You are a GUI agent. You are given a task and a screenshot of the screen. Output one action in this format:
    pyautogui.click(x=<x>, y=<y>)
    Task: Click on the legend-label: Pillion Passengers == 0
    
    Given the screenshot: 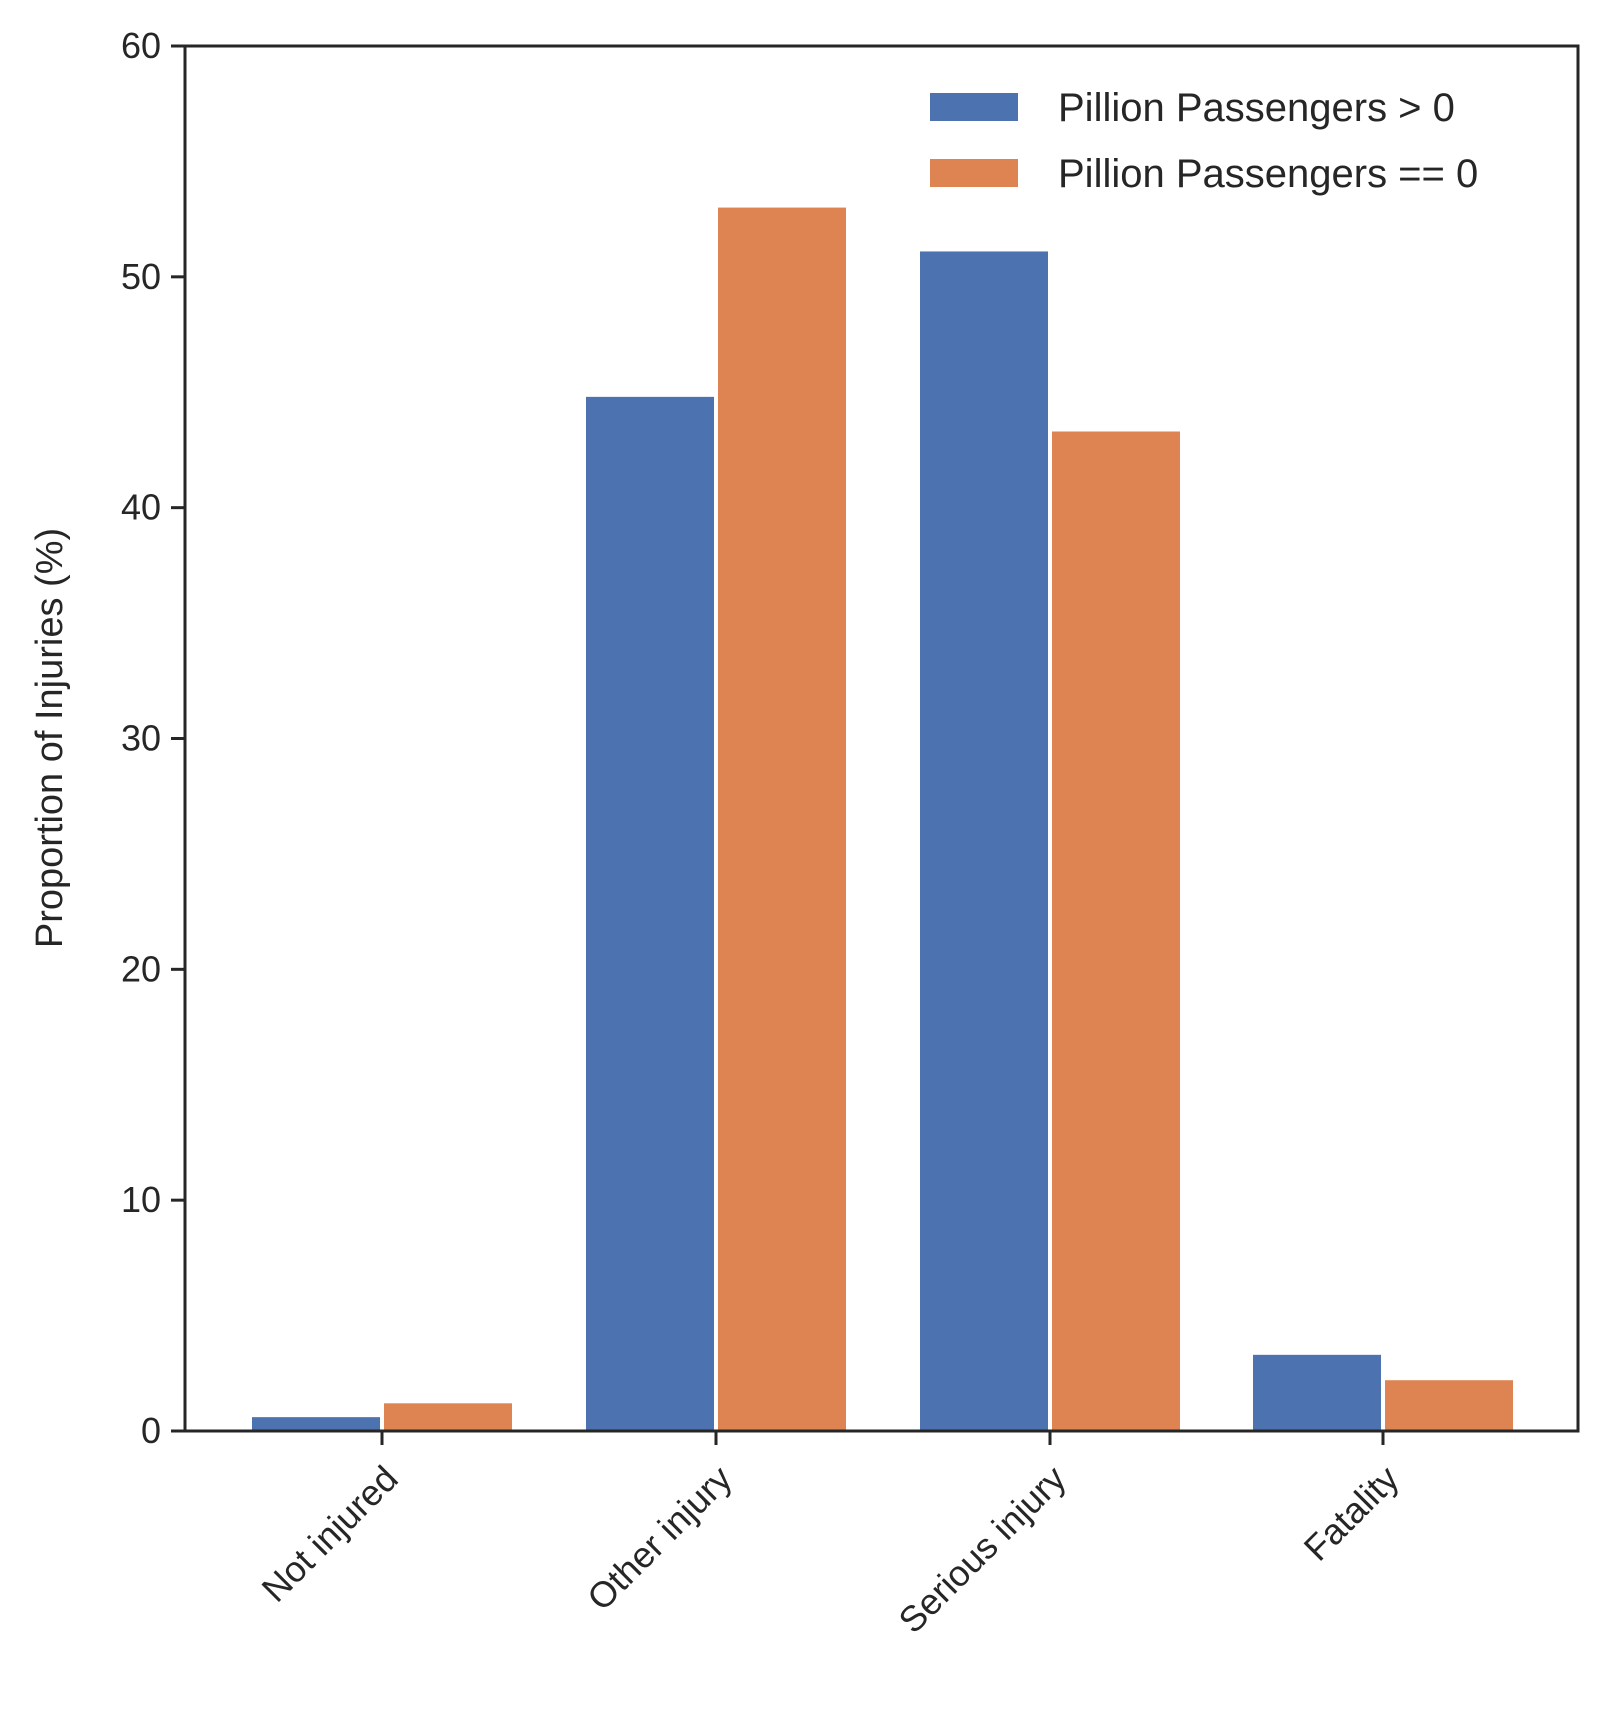 What is the action you would take?
    pyautogui.click(x=1268, y=174)
    